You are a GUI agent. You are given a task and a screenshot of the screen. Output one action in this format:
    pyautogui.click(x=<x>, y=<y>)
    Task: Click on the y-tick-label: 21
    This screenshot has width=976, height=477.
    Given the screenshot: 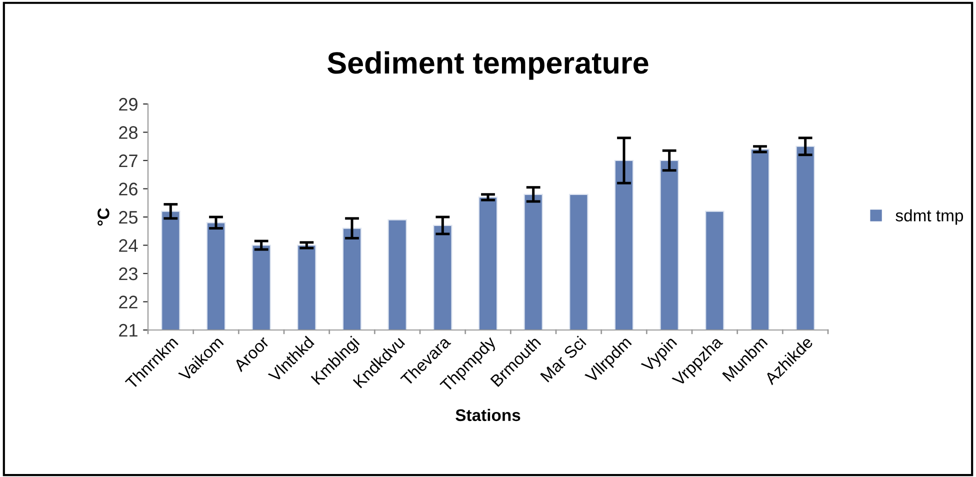 What is the action you would take?
    pyautogui.click(x=128, y=330)
    